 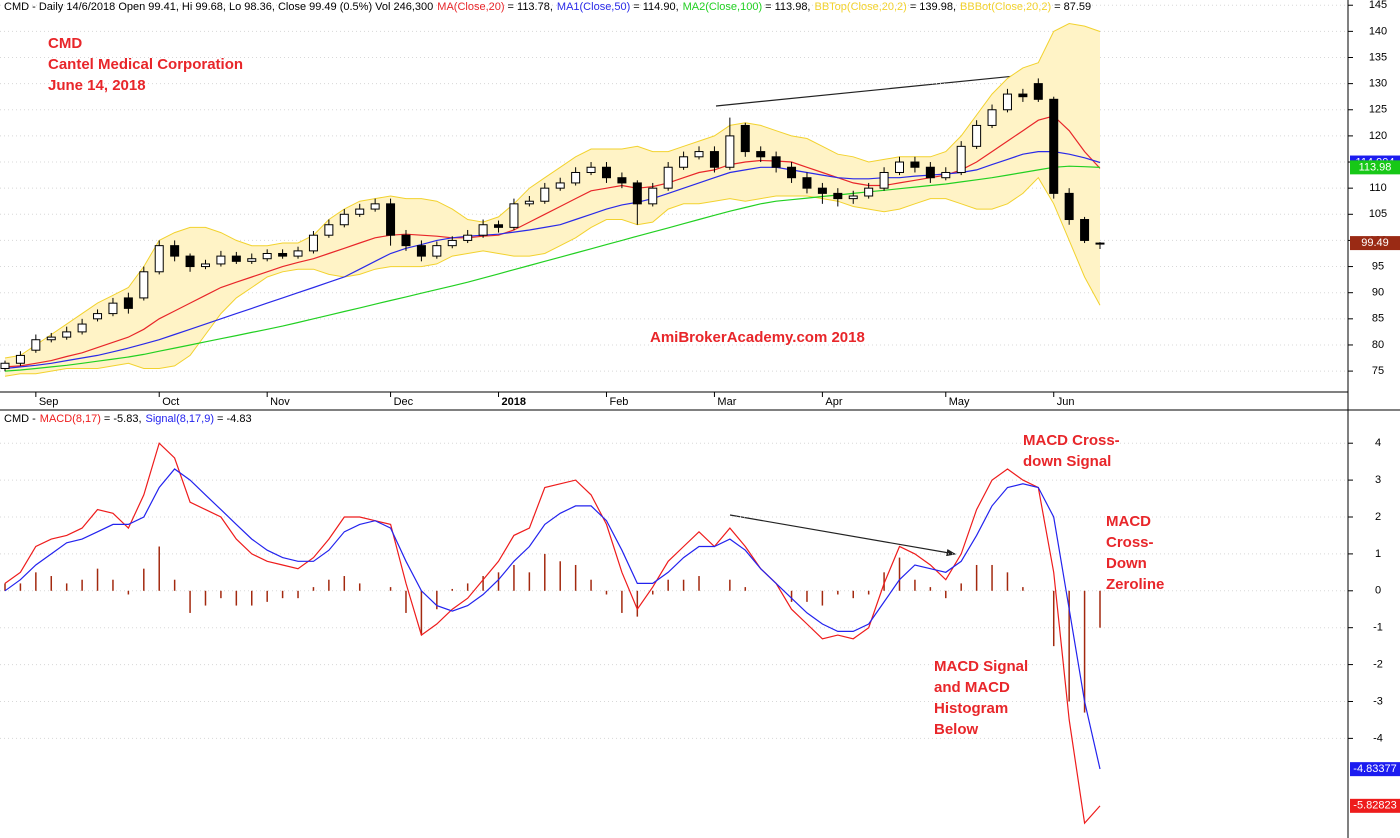 What do you see at coordinates (1378, 628) in the screenshot?
I see `y-tick-label: -1` at bounding box center [1378, 628].